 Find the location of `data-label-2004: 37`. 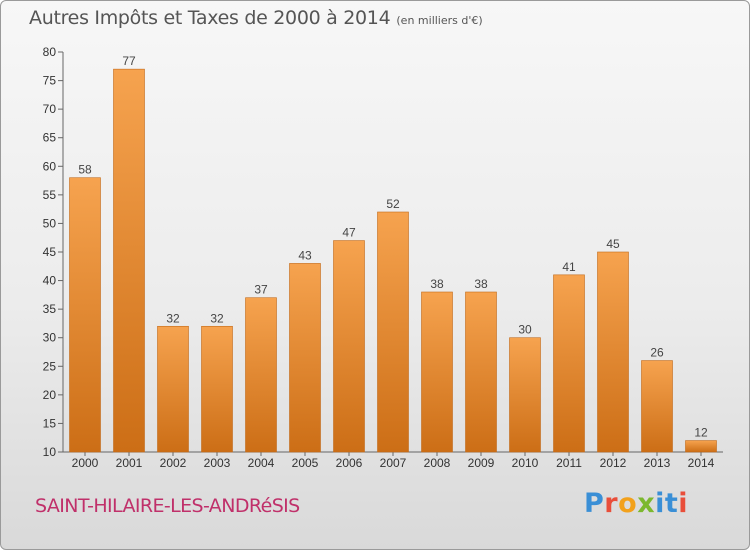

data-label-2004: 37 is located at coordinates (261, 290).